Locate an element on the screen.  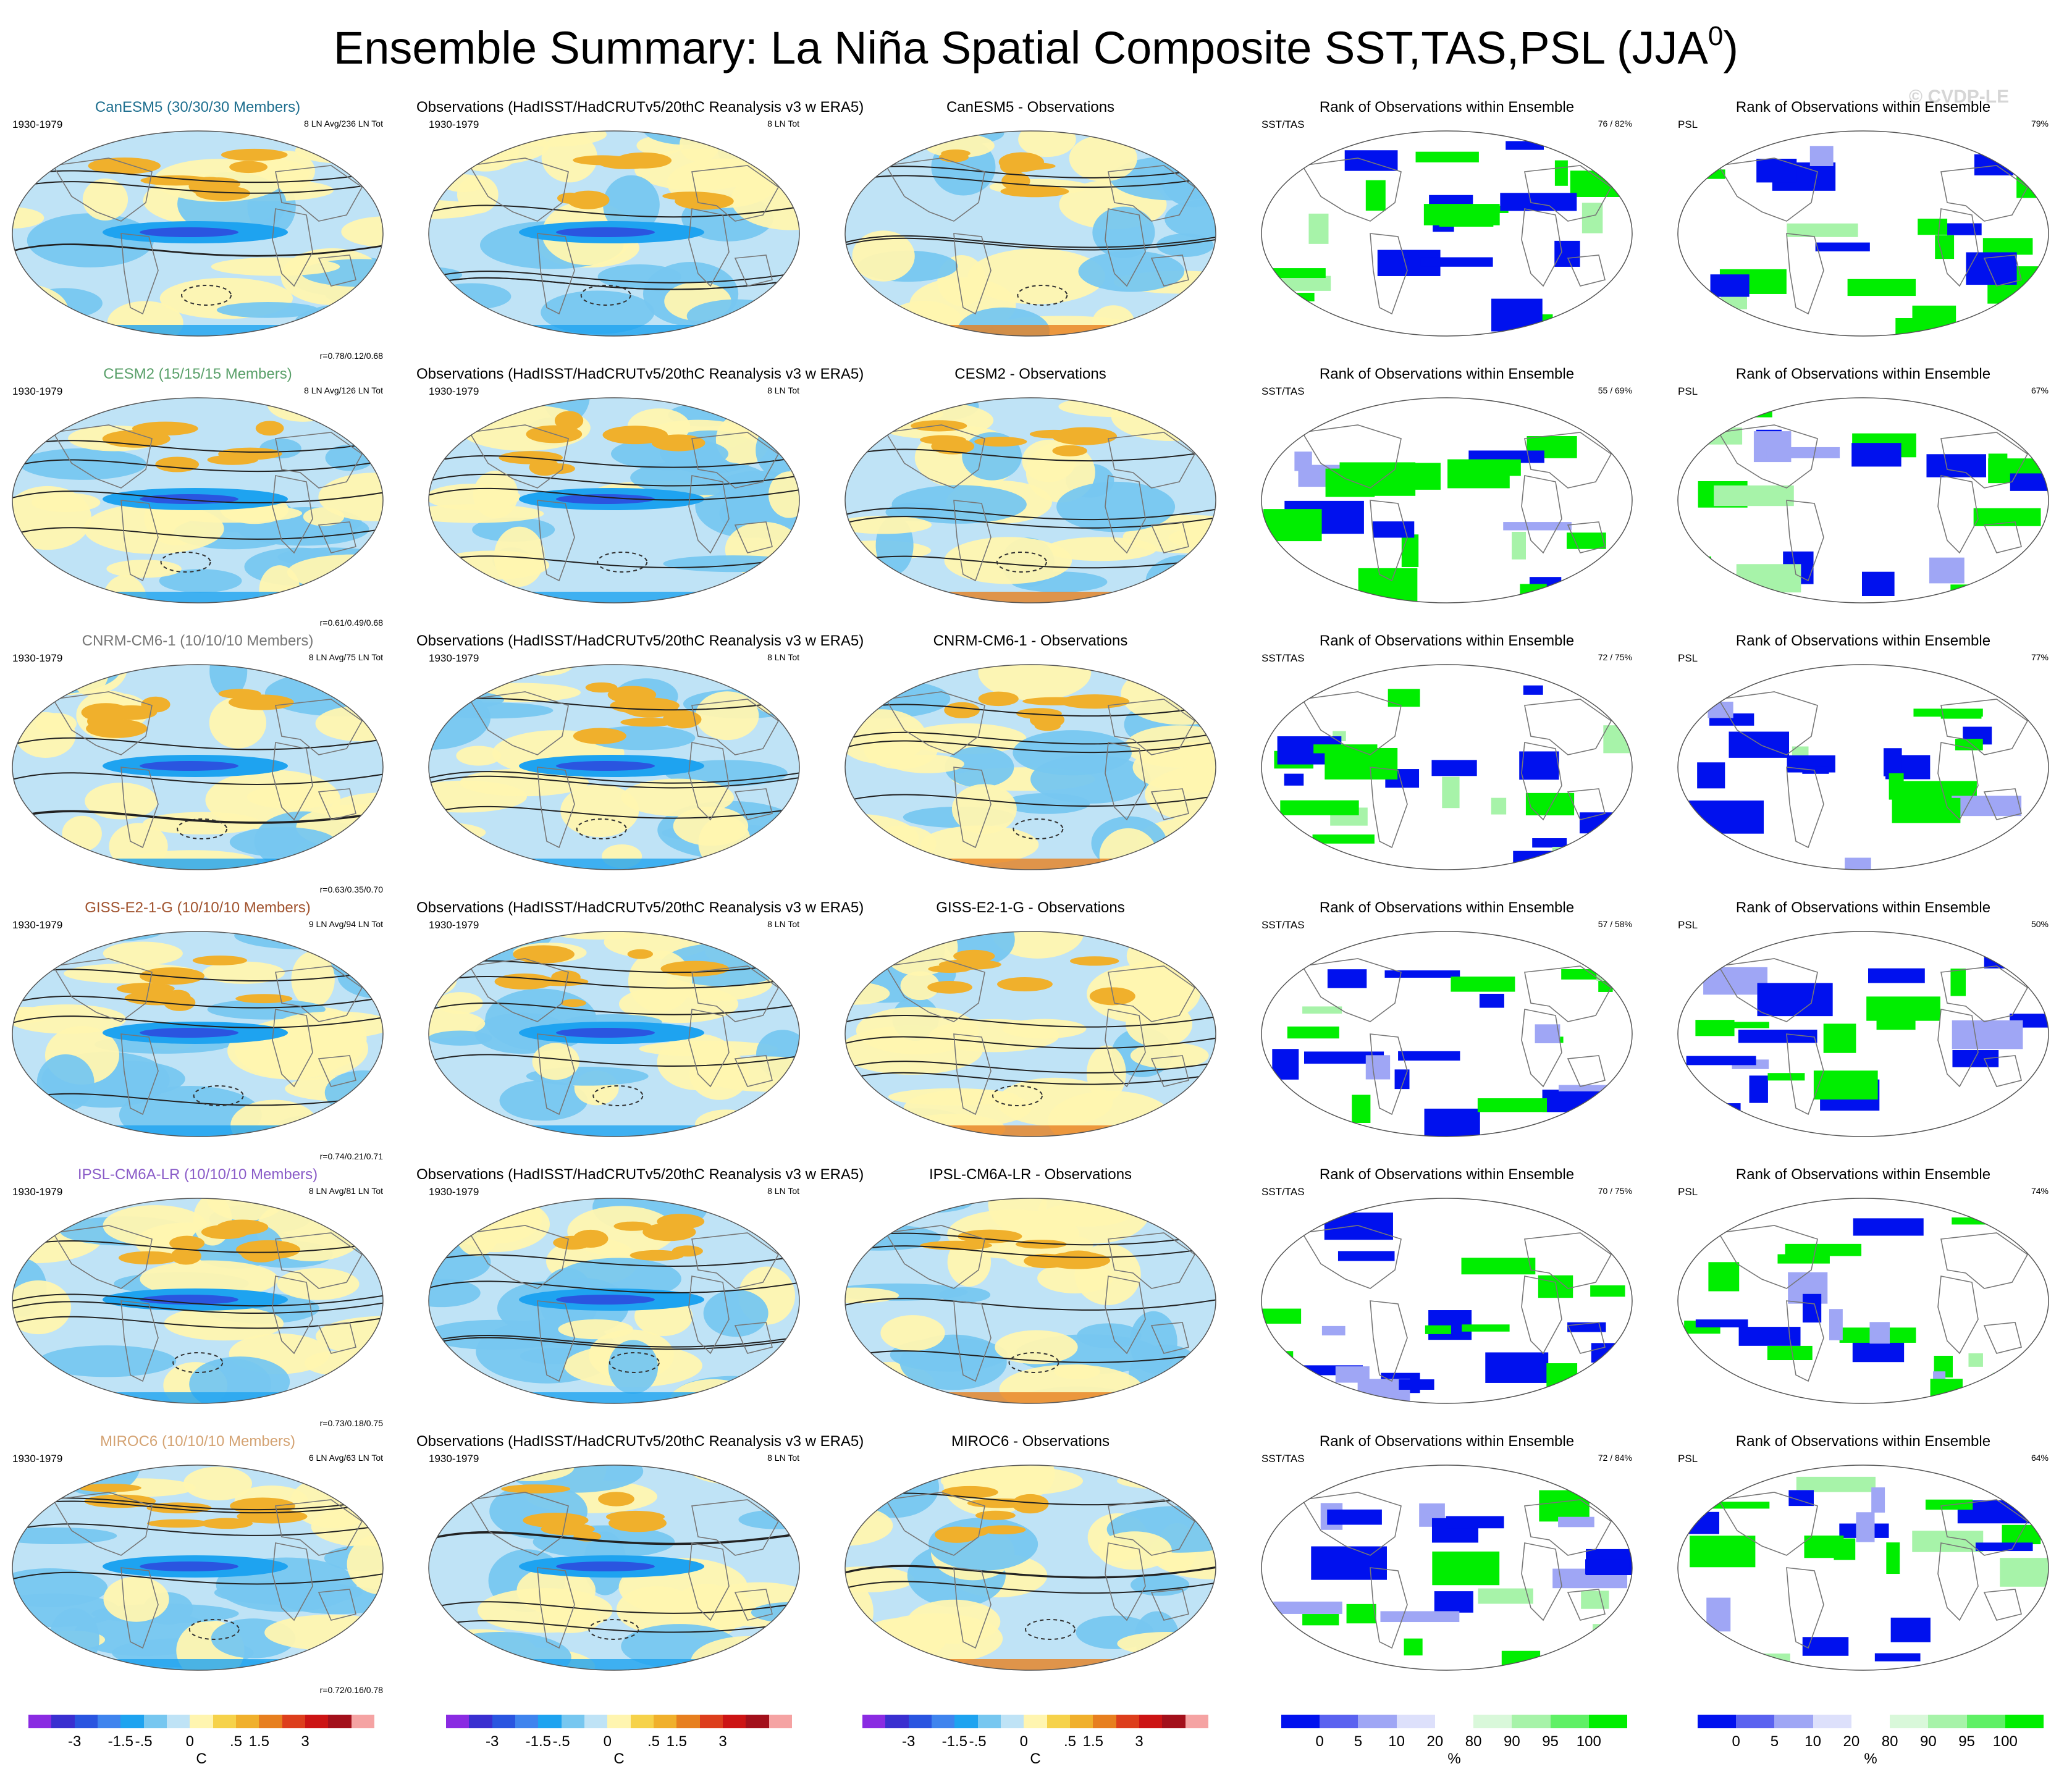
rank-panel-title: Rank of Observations within Ensemble is located at coordinates (1447, 1174).